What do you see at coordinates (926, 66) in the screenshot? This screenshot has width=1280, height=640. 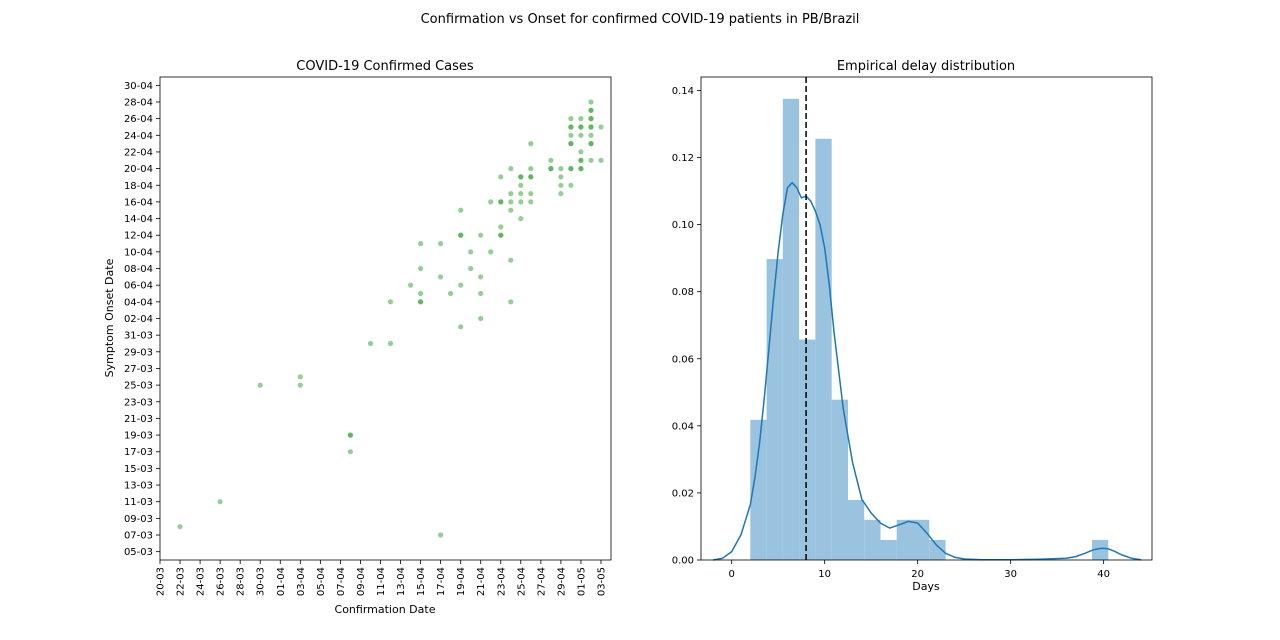 I see `histogram-title: Empirical delay distribution` at bounding box center [926, 66].